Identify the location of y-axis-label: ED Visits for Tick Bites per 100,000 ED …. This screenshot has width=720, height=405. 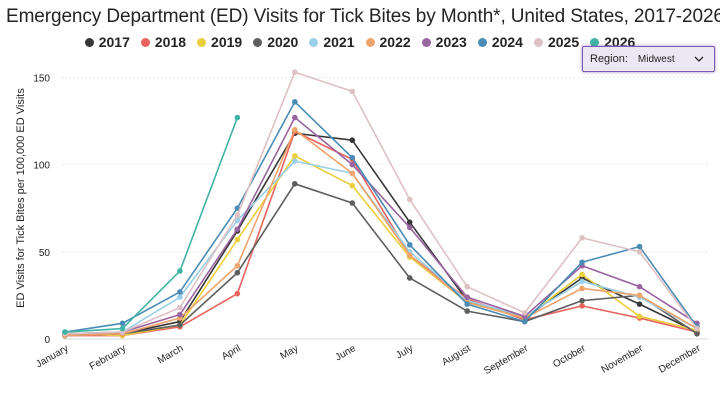
(21, 198).